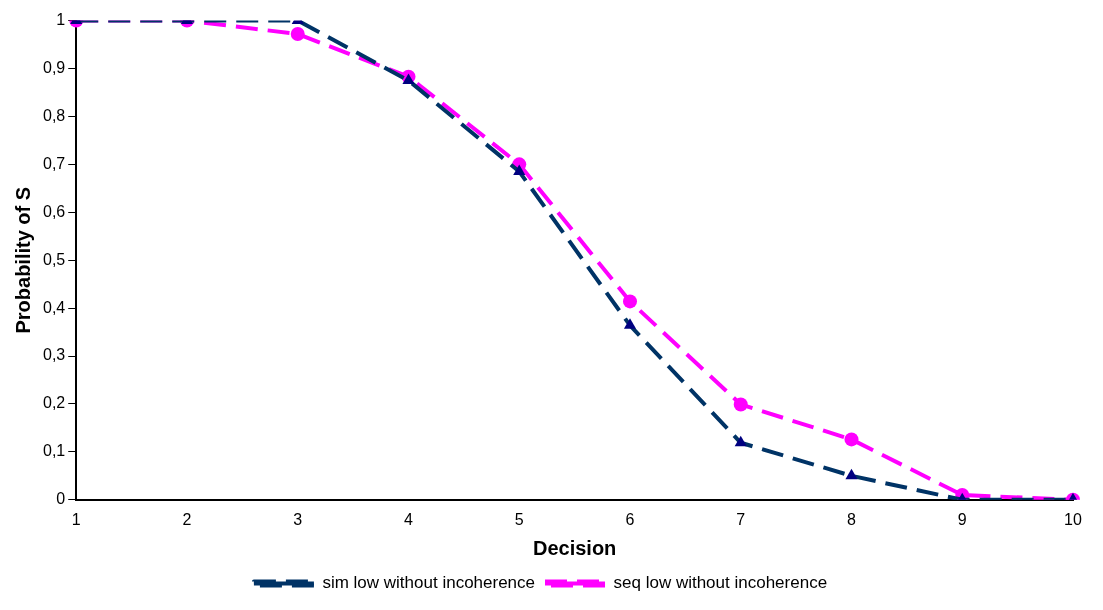 The image size is (1103, 610). Describe the element at coordinates (54, 307) in the screenshot. I see `y-tick-label: 0,4` at that location.